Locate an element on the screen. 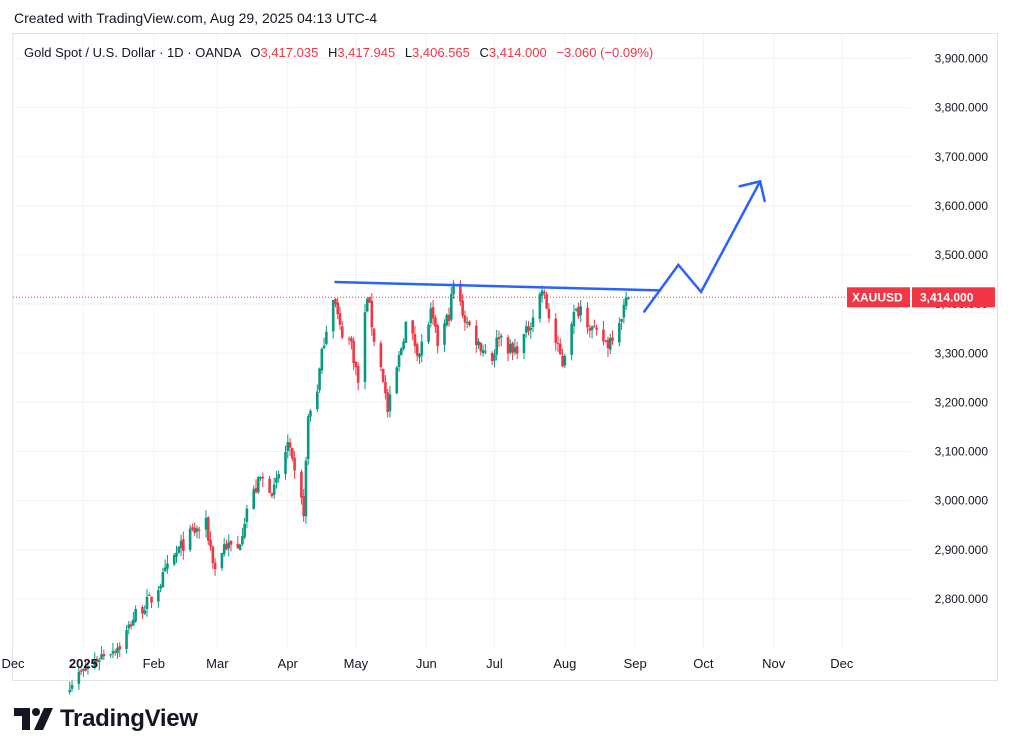 The width and height of the screenshot is (1011, 756). legend-close-label: C is located at coordinates (484, 52).